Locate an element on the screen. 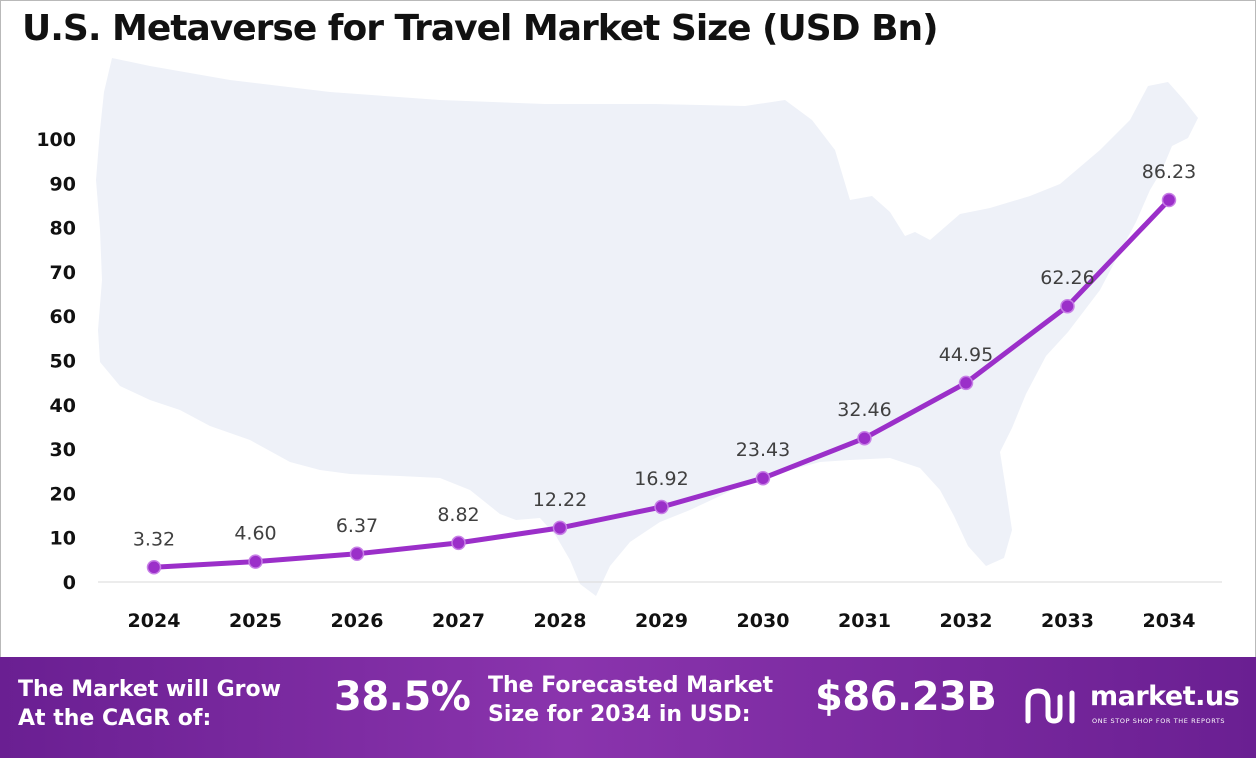 The width and height of the screenshot is (1256, 758). data-label: 3.32 is located at coordinates (154, 539).